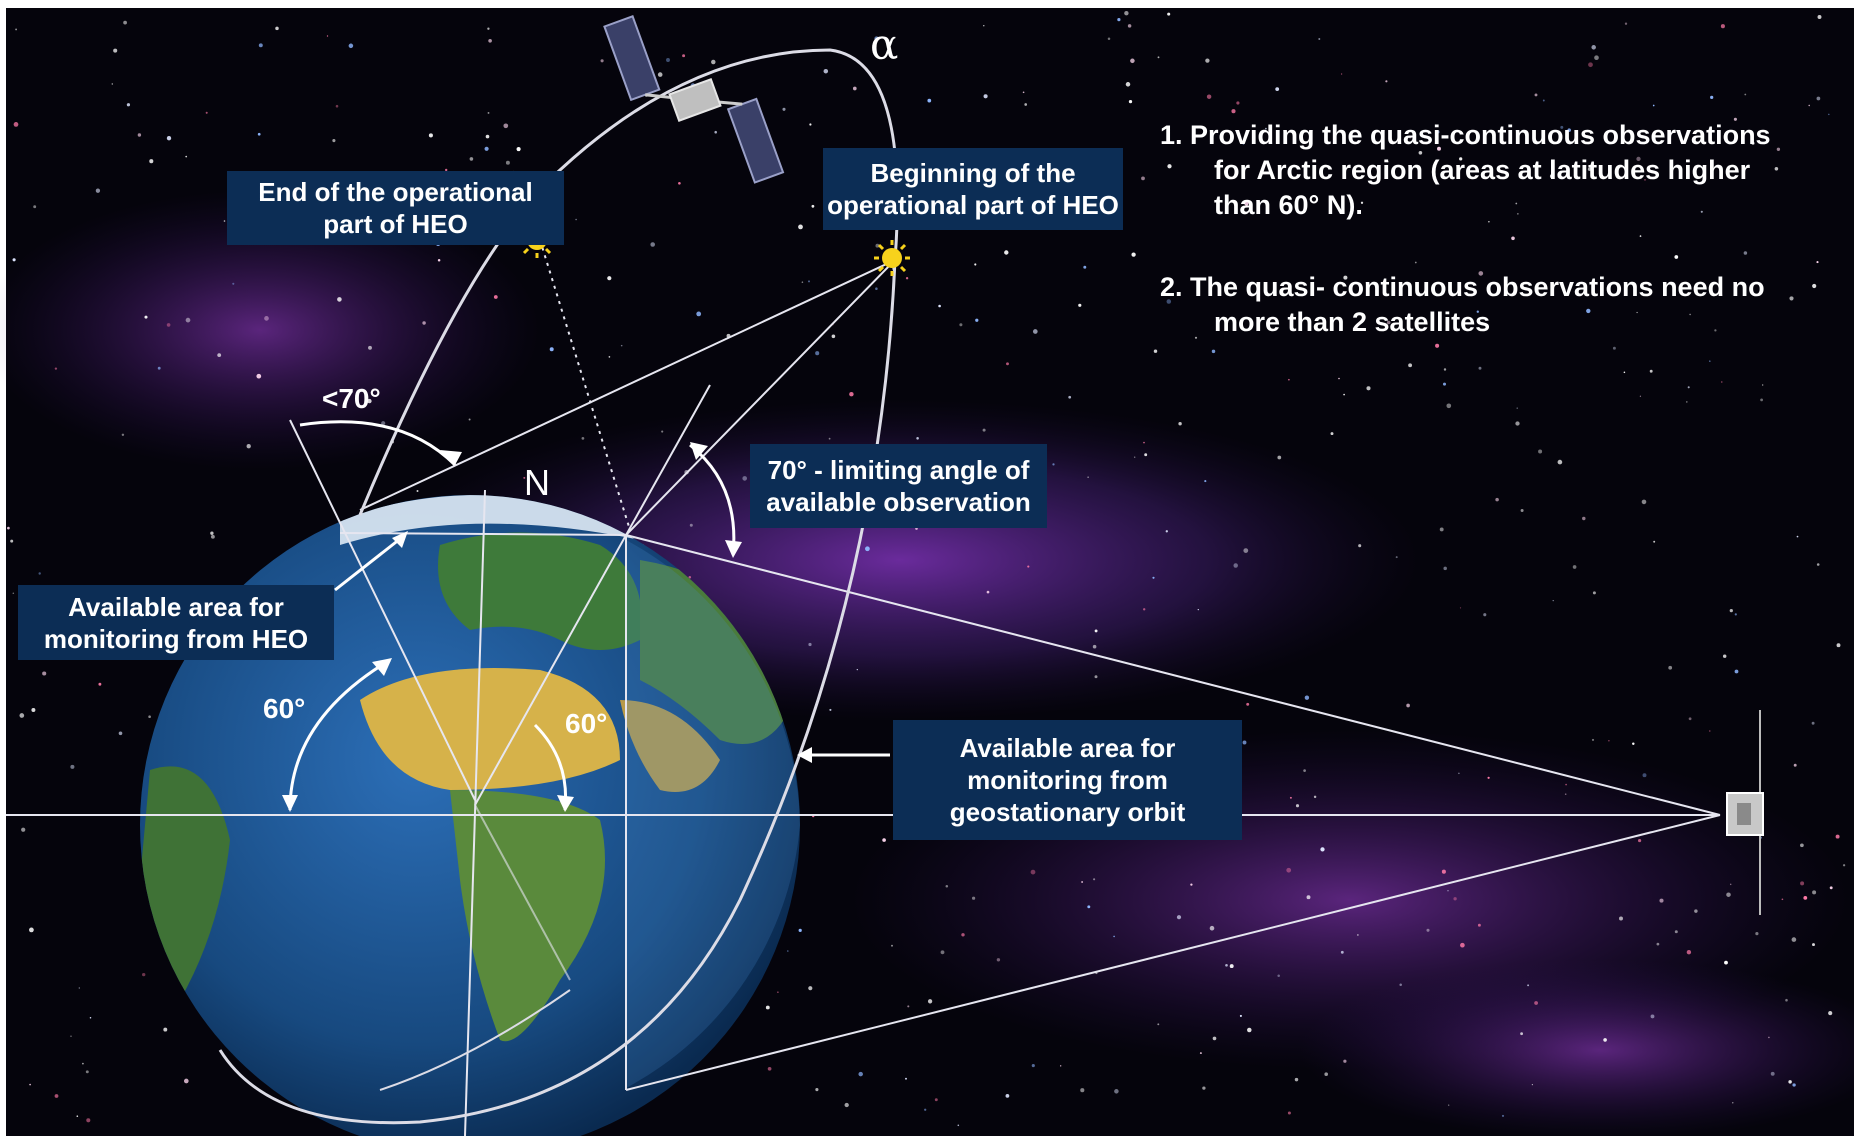  I want to click on satellite-icon, so click(1745, 812).